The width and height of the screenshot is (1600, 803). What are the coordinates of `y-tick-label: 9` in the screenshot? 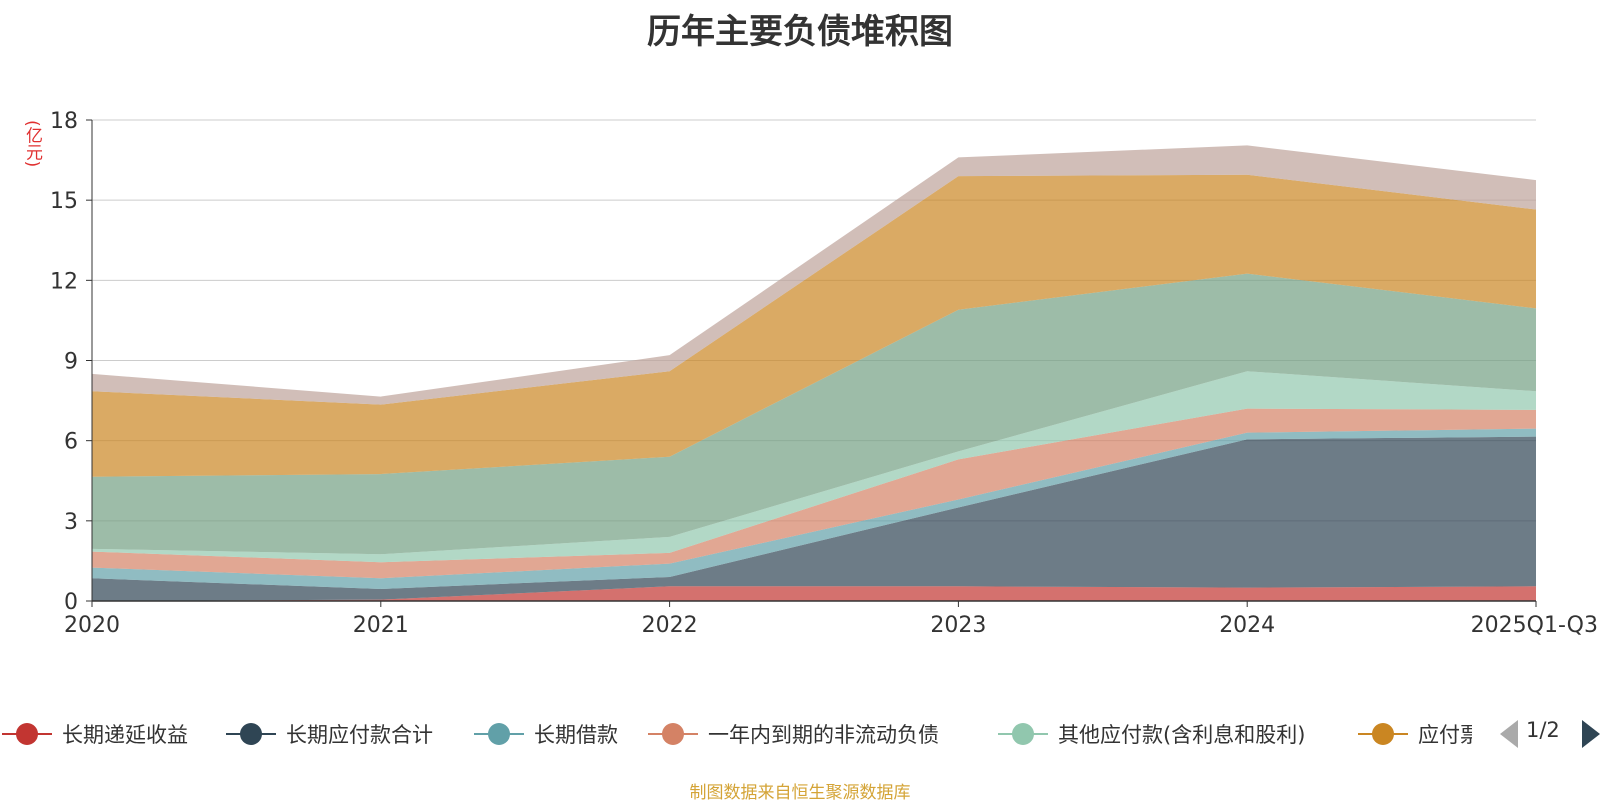 It's located at (71, 362).